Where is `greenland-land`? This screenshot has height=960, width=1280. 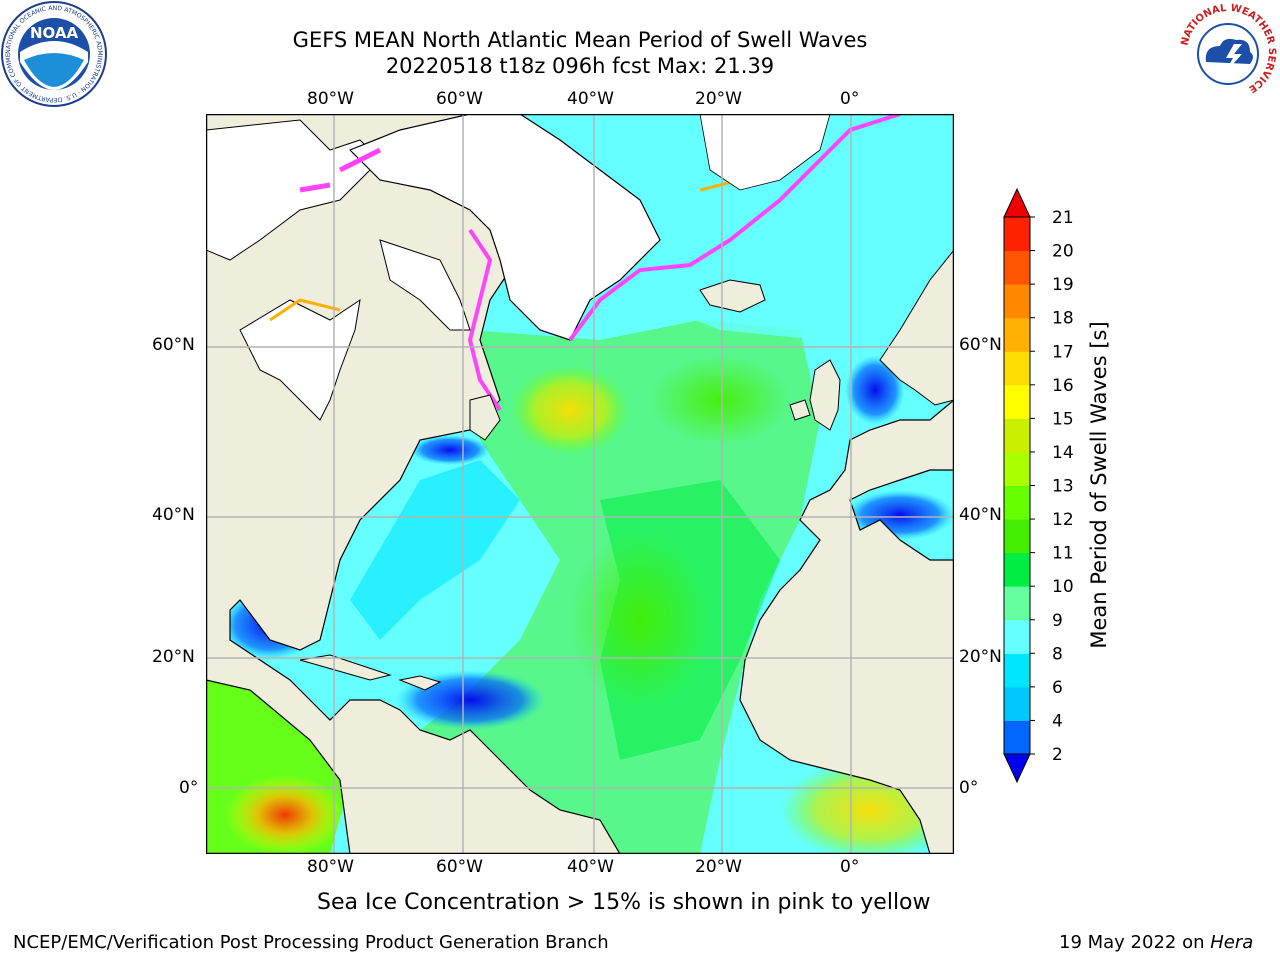
greenland-land is located at coordinates (504, 227).